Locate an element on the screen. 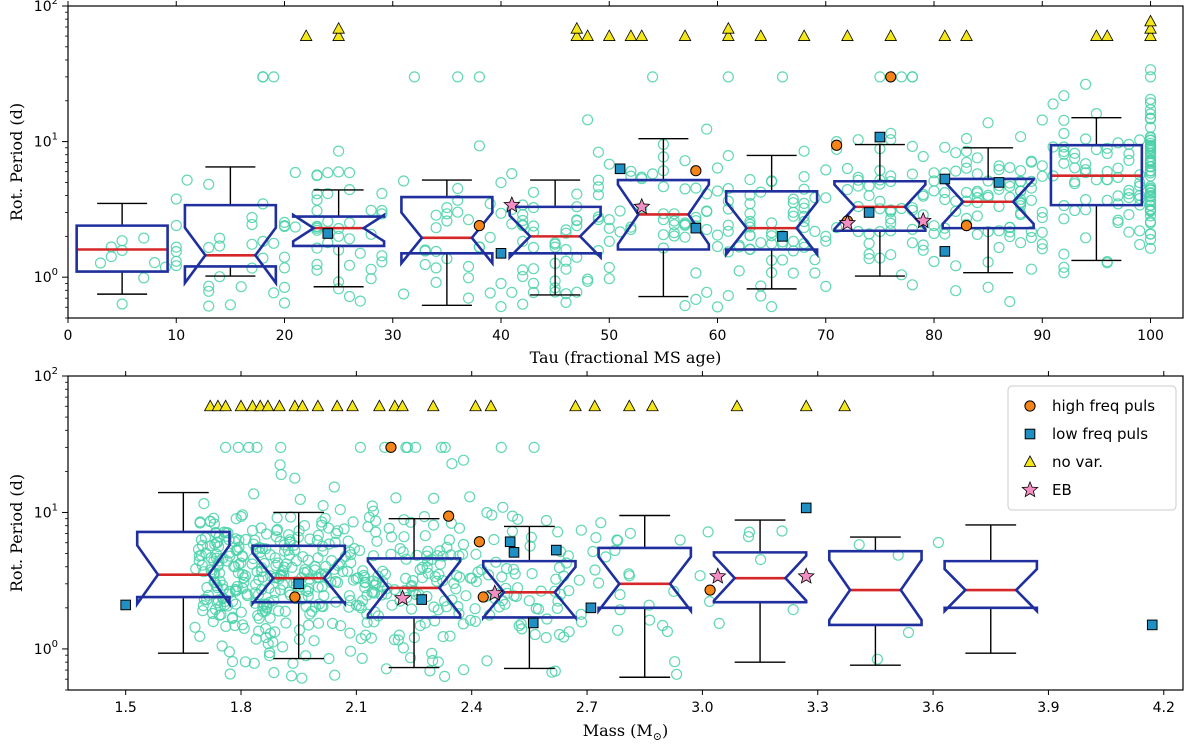 This screenshot has width=1200, height=744. x-tick-label: 10 is located at coordinates (176, 336).